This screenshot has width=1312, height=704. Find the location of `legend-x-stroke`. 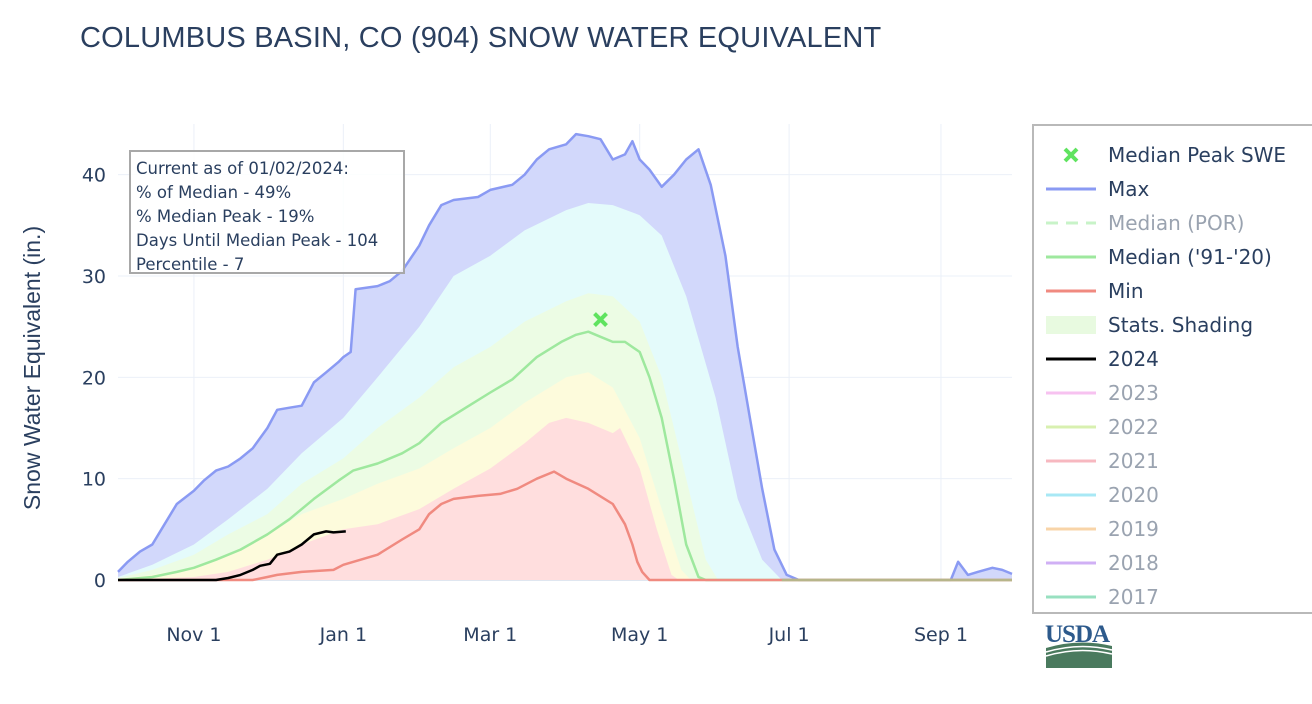

legend-x-stroke is located at coordinates (1071, 155).